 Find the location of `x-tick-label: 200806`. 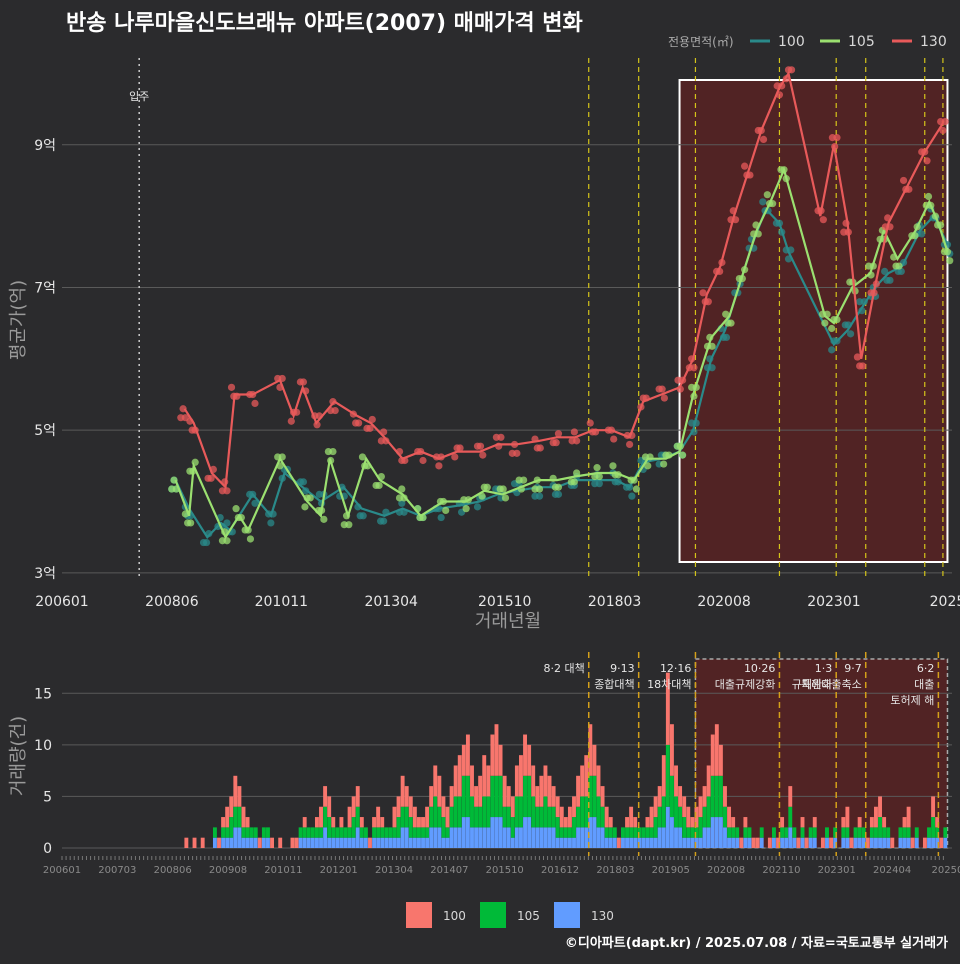

x-tick-label: 200806 is located at coordinates (172, 602).